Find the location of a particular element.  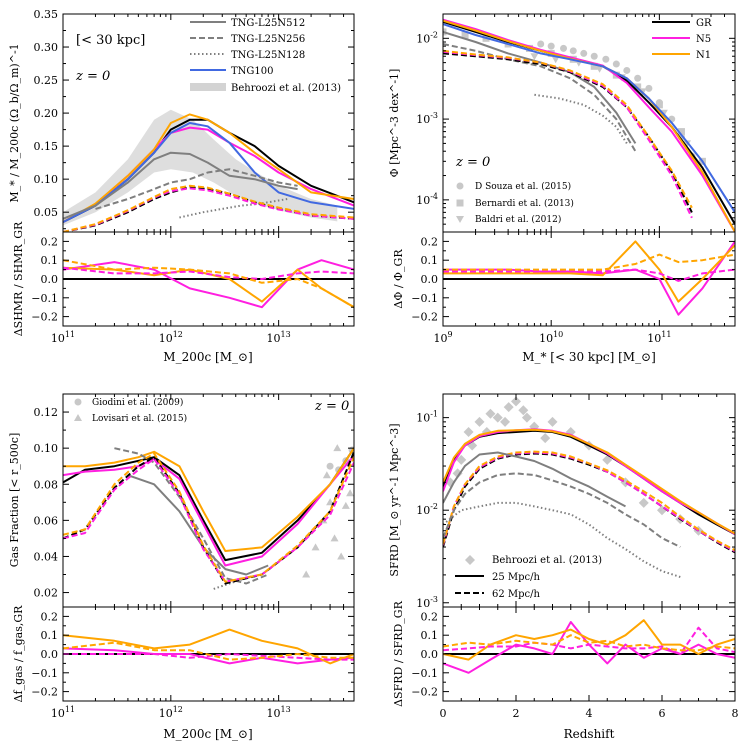

sfrd-ytick-label: 10⁻¹ is located at coordinates (427, 417).